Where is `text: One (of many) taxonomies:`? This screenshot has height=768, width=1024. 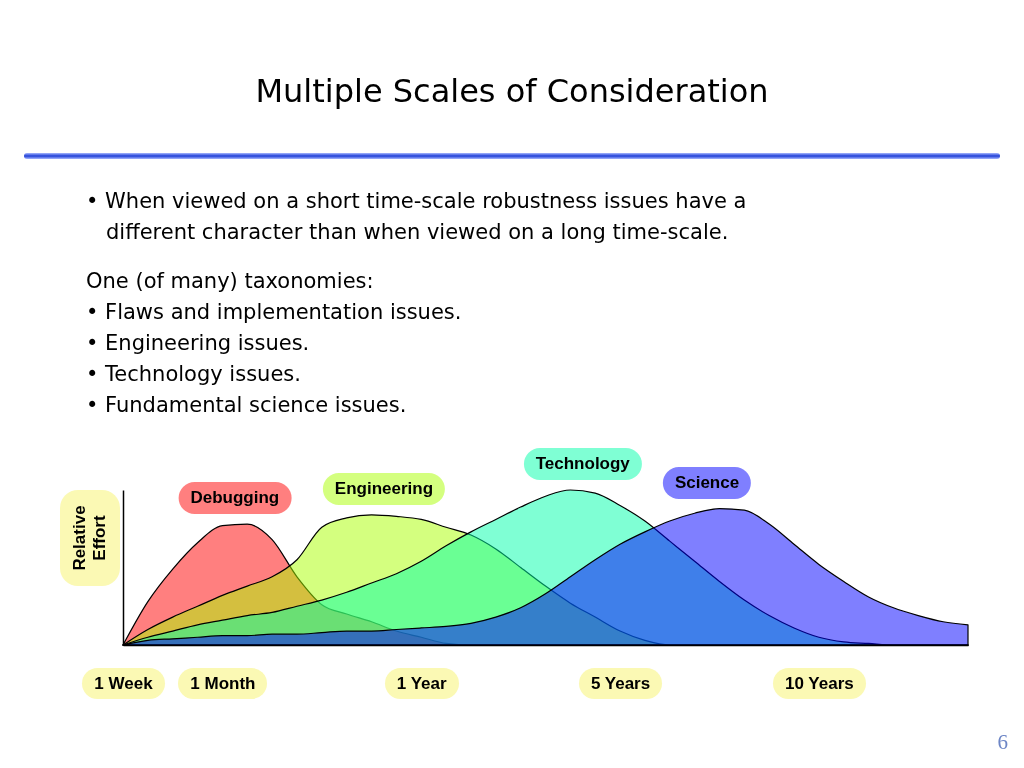
text: One (of many) taxonomies: is located at coordinates (230, 281).